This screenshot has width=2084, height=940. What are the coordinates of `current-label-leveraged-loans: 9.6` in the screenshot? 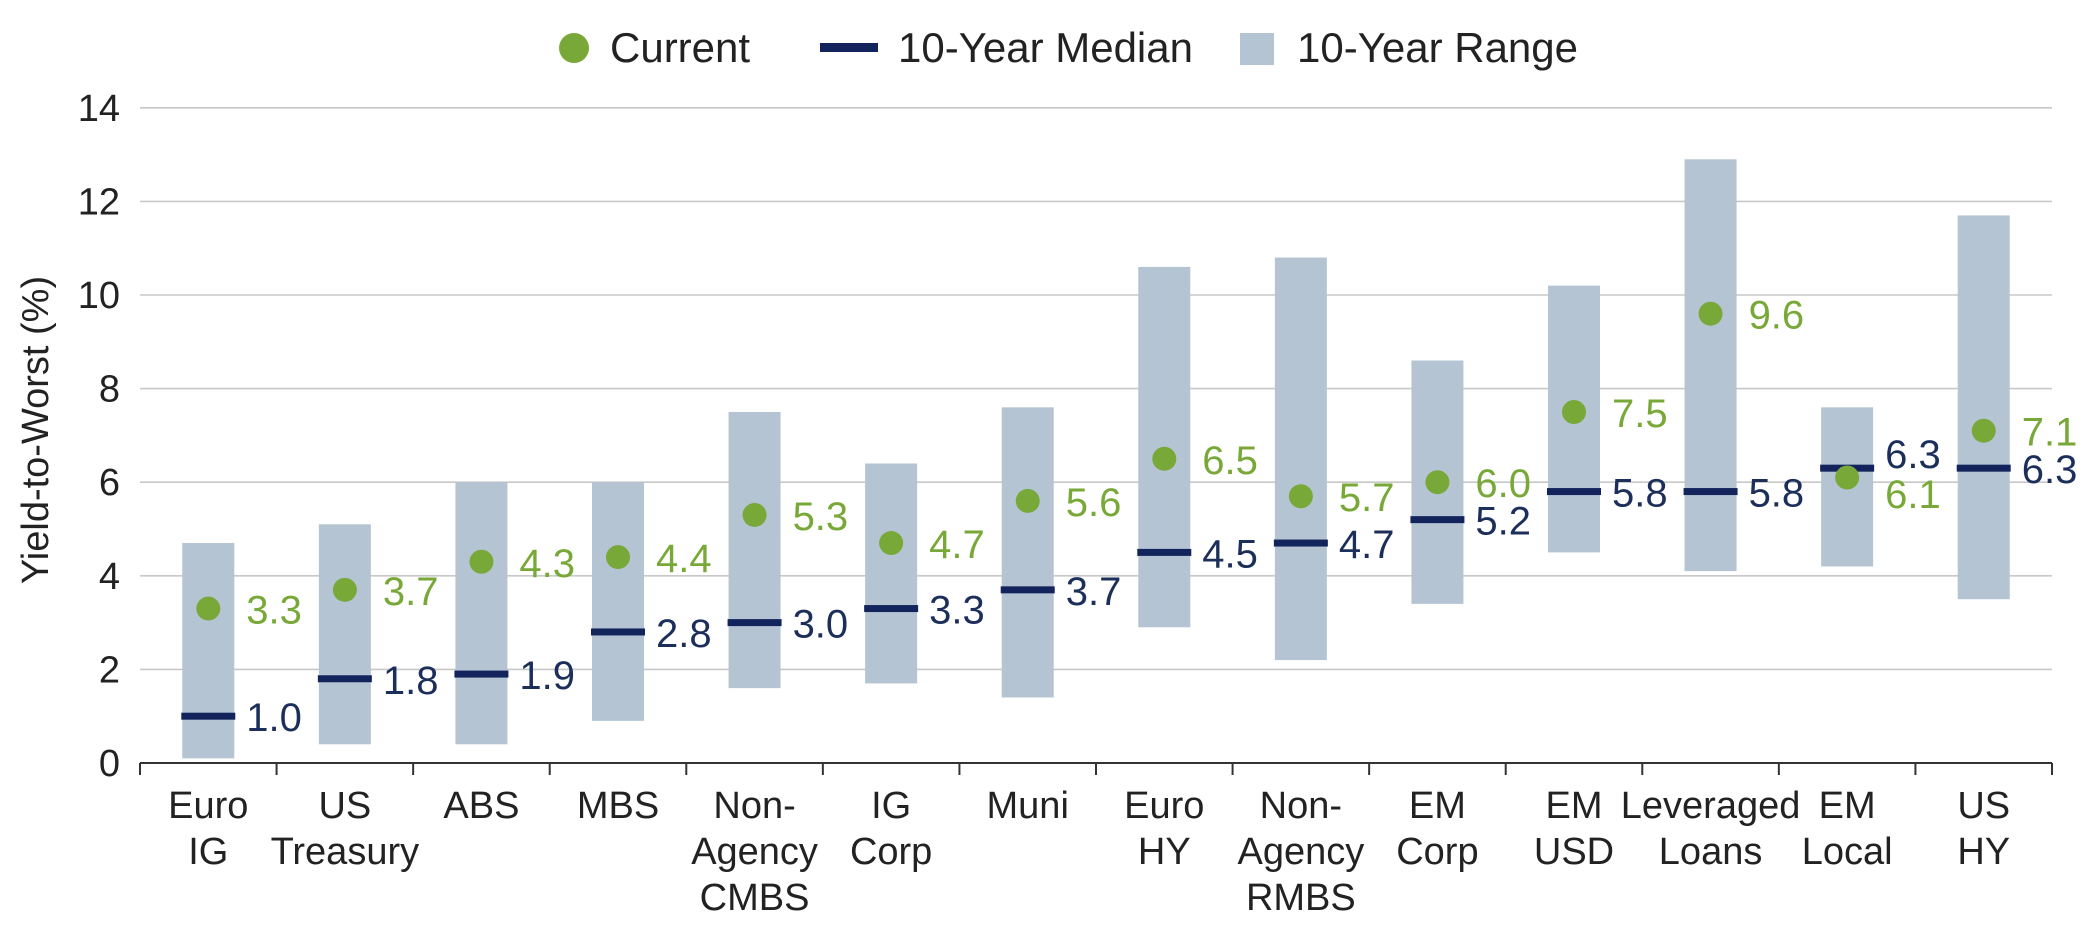 It's located at (1777, 316).